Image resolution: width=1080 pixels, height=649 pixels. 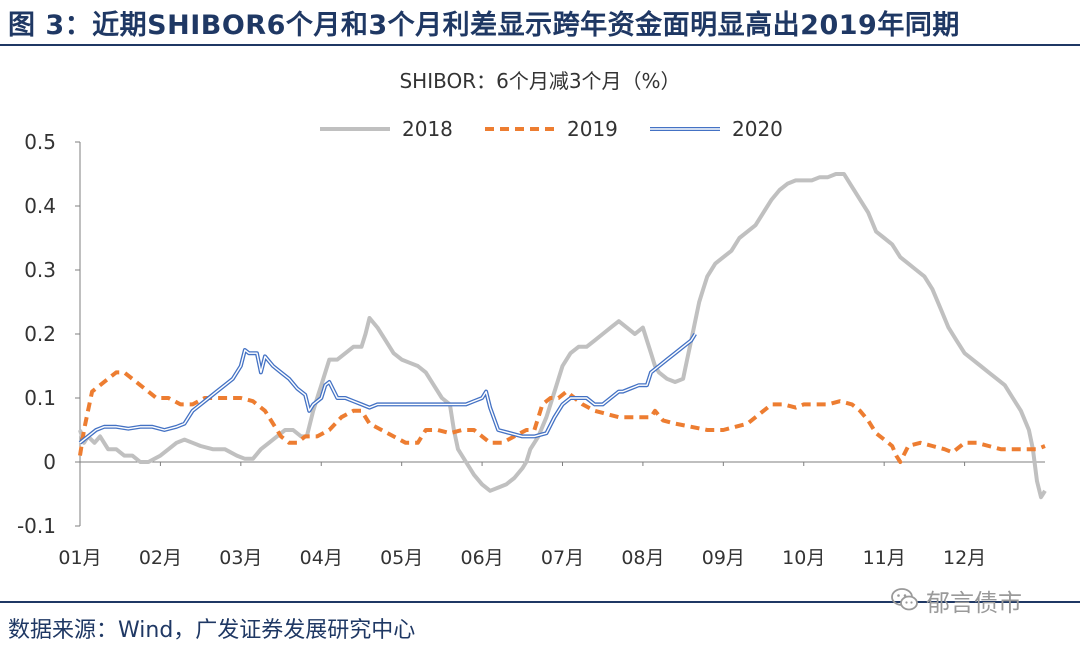 I want to click on title-divider, so click(x=540, y=45).